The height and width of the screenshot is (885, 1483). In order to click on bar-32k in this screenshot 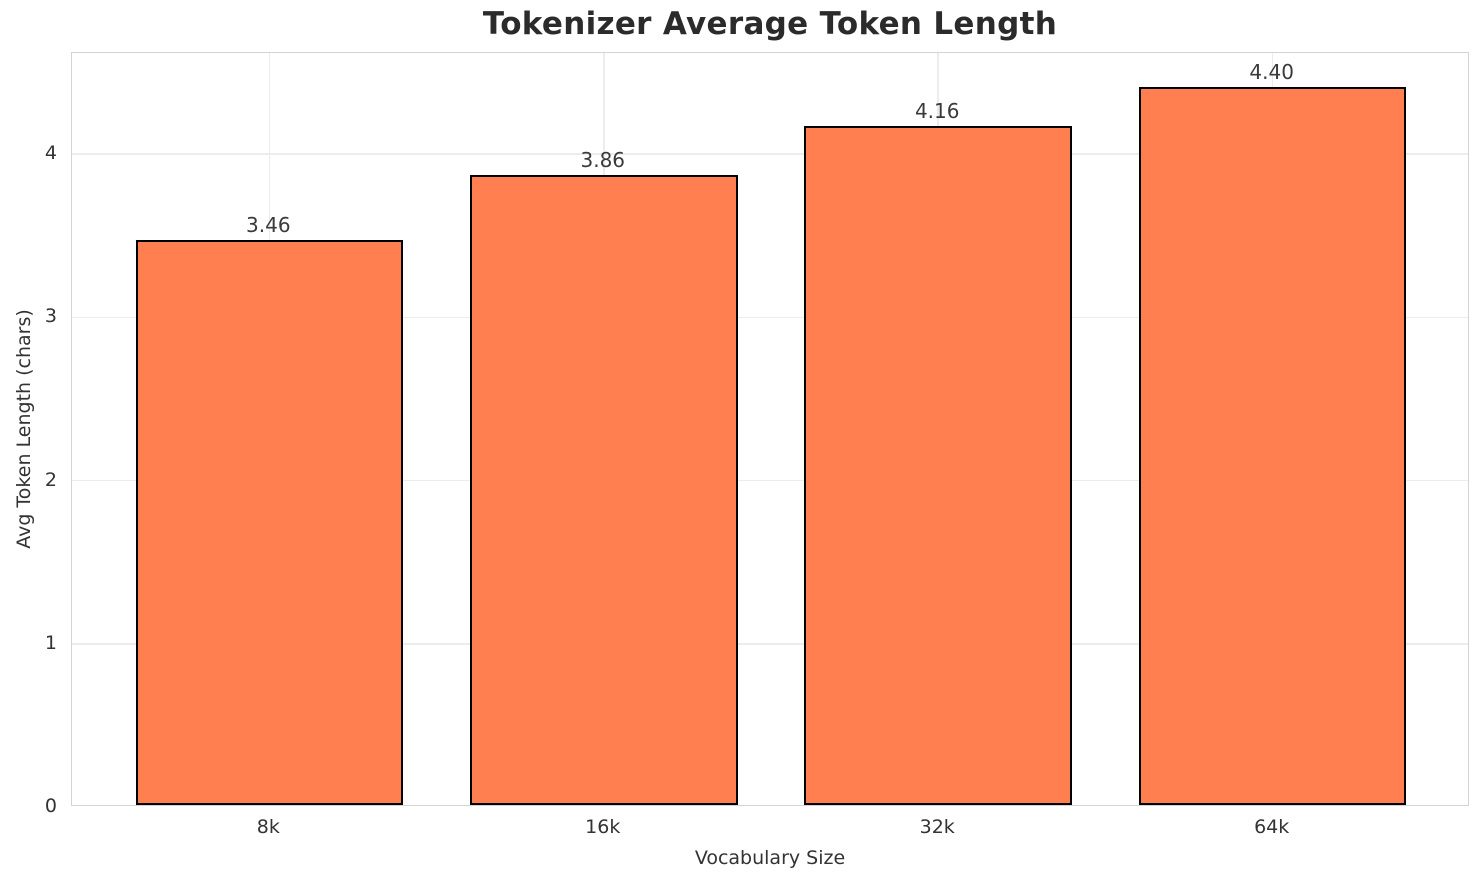, I will do `click(938, 465)`.